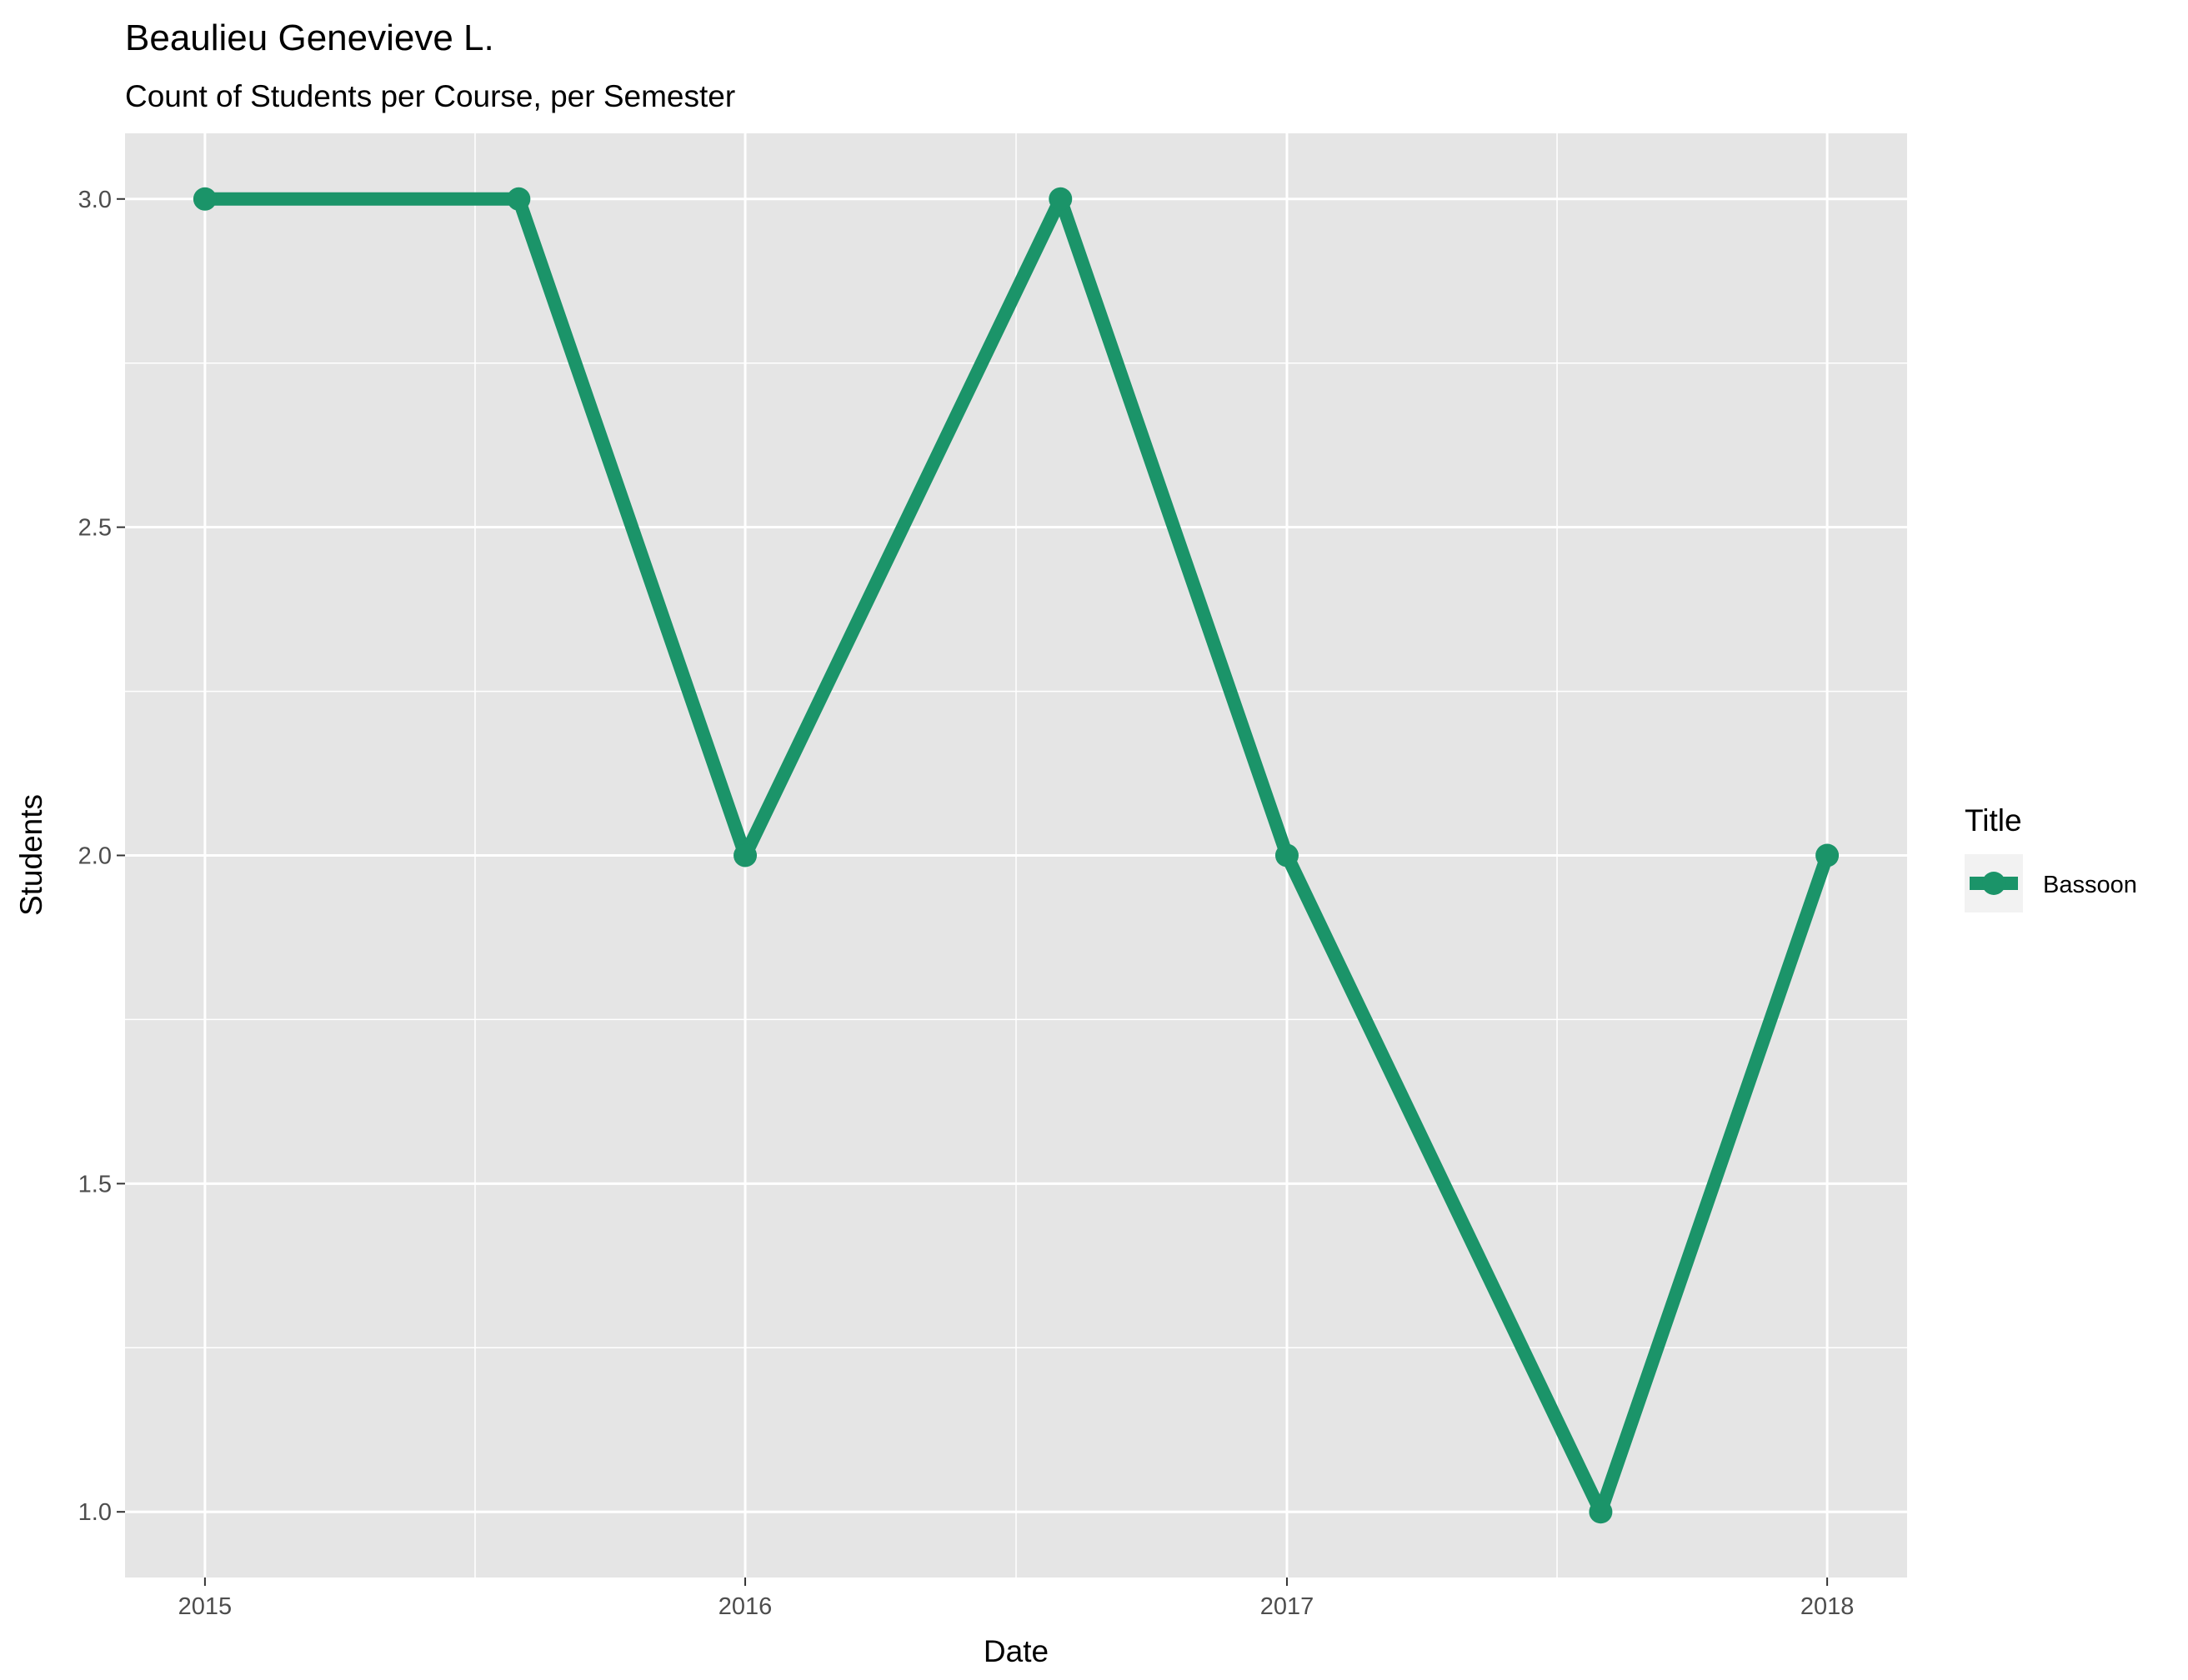  Describe the element at coordinates (2051, 857) in the screenshot. I see `legend: Title Bassoon` at that location.